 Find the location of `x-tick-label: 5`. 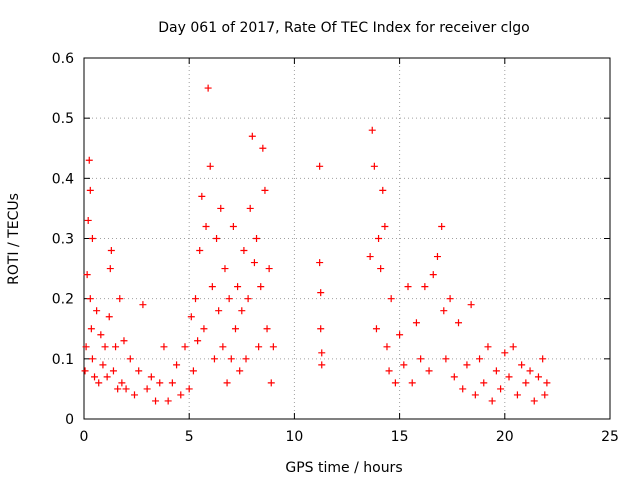

x-tick-label: 5 is located at coordinates (189, 437).